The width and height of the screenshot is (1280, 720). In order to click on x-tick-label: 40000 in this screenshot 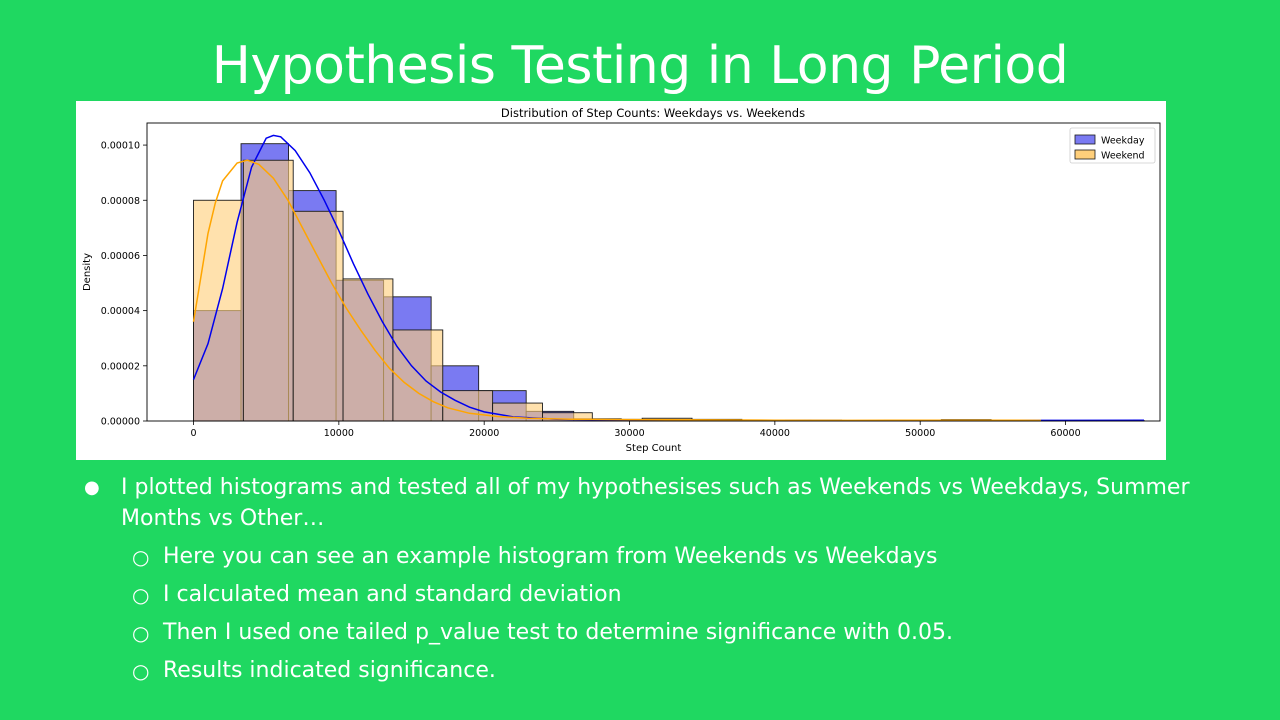, I will do `click(775, 433)`.